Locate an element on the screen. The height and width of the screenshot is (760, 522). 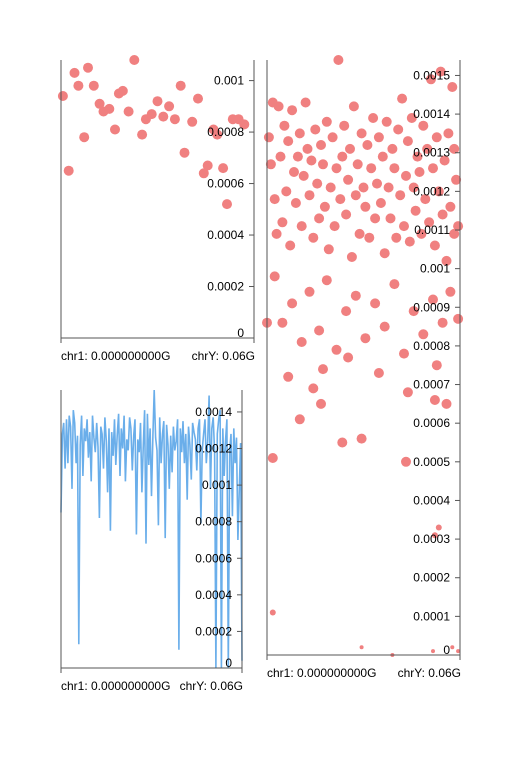
y-tick-label: 0.0008 is located at coordinates (225, 132).